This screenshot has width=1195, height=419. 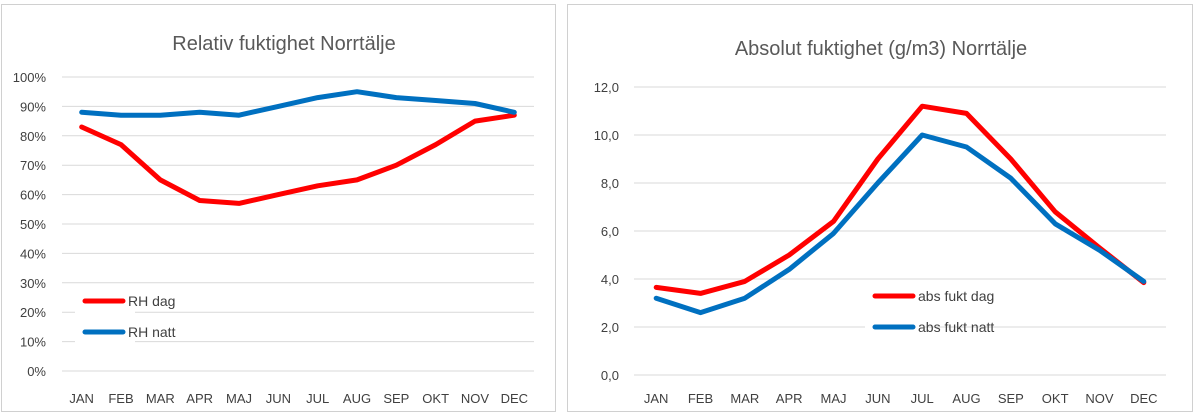 What do you see at coordinates (606, 135) in the screenshot?
I see `y-tick-label: 10,0` at bounding box center [606, 135].